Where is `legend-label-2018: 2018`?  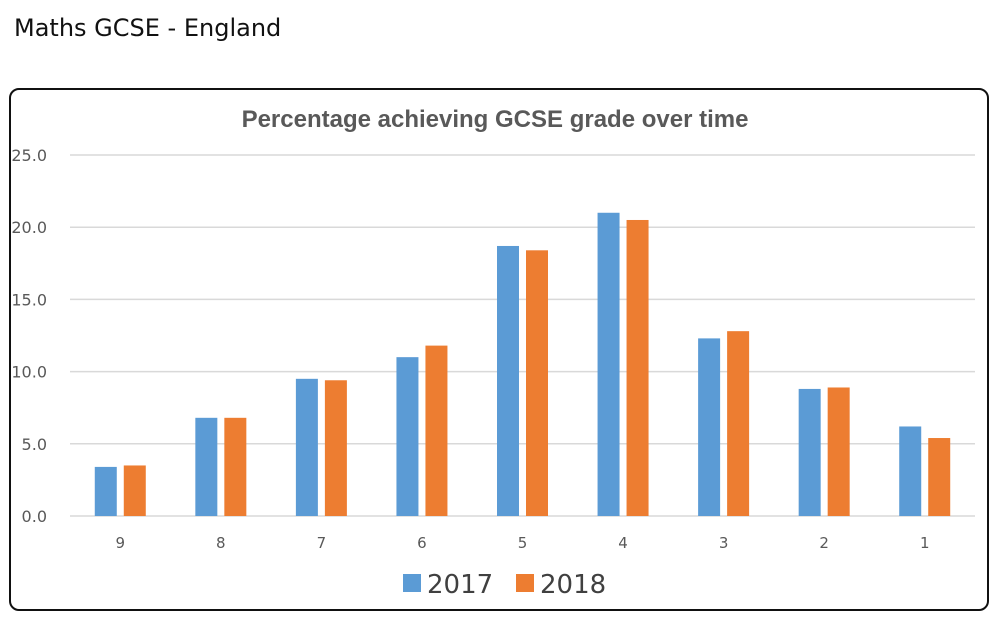
legend-label-2018: 2018 is located at coordinates (573, 585).